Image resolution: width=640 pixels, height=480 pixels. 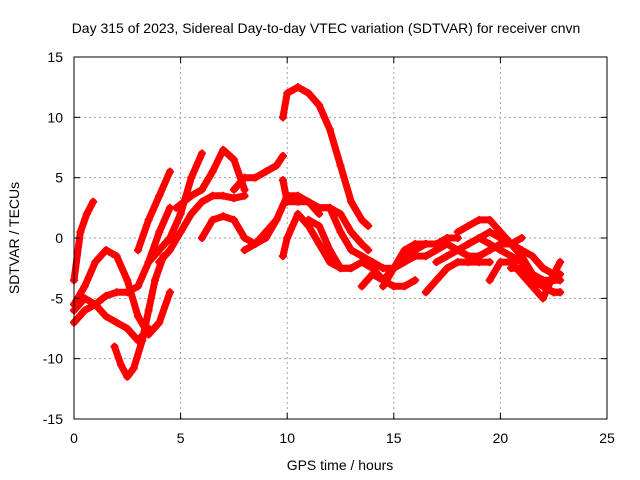 I want to click on y-tick-label: -5, so click(x=57, y=298).